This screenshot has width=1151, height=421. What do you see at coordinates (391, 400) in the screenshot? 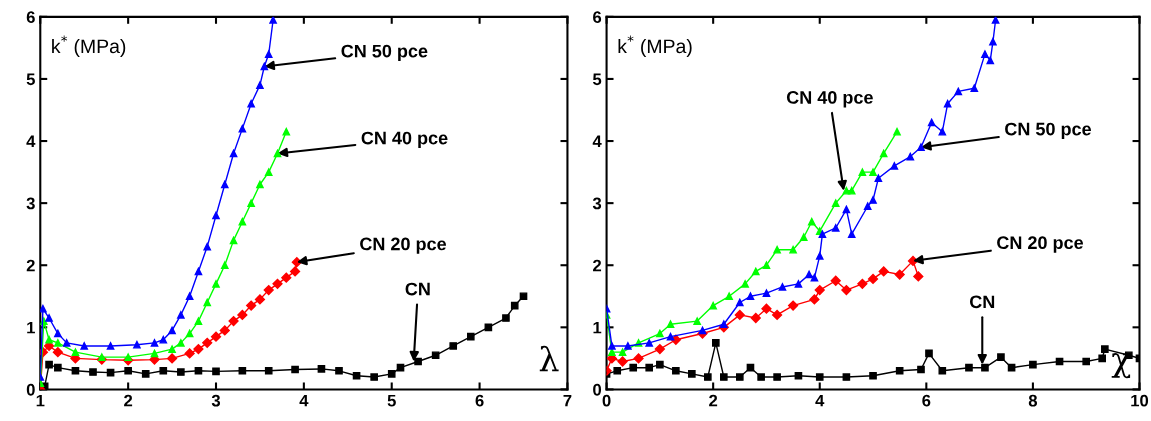
I see `x-tick-label: 5` at bounding box center [391, 400].